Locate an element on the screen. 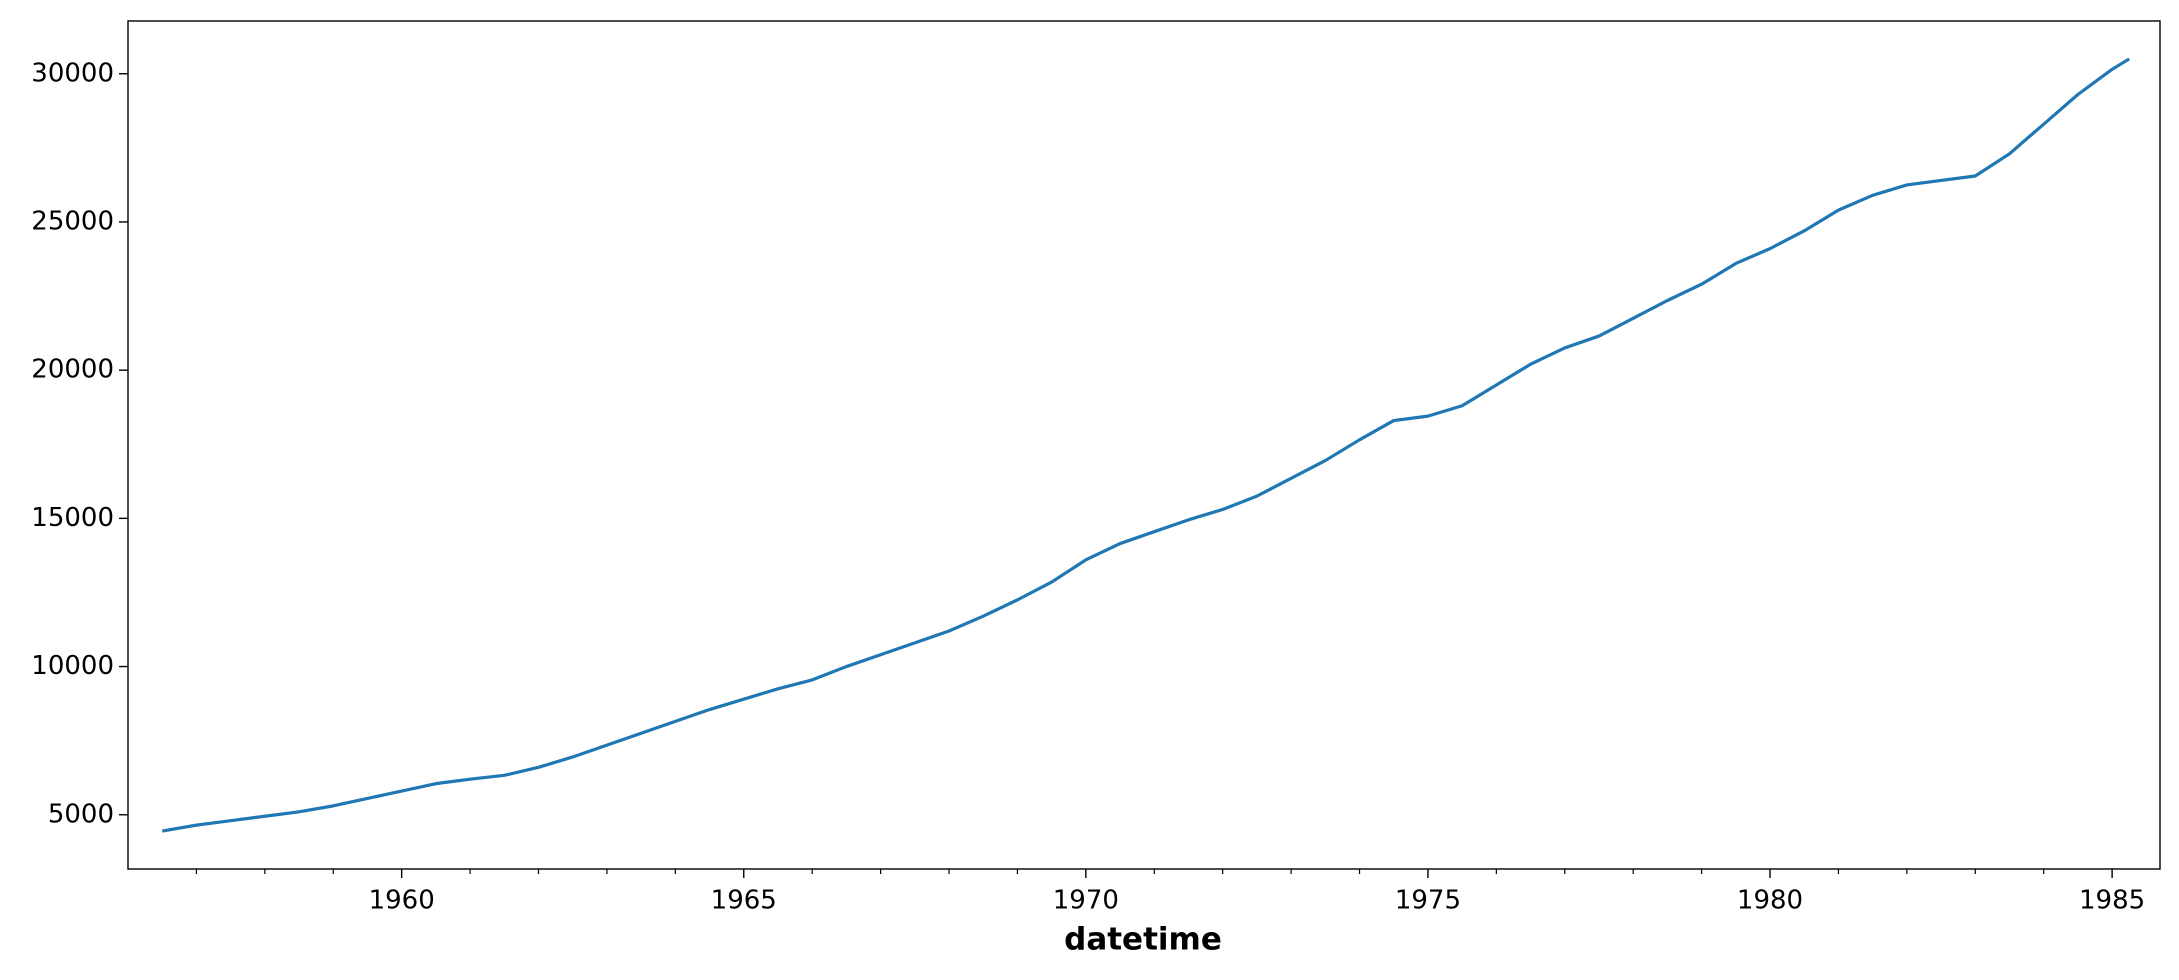  x-tick-label: 1975 is located at coordinates (1428, 901).